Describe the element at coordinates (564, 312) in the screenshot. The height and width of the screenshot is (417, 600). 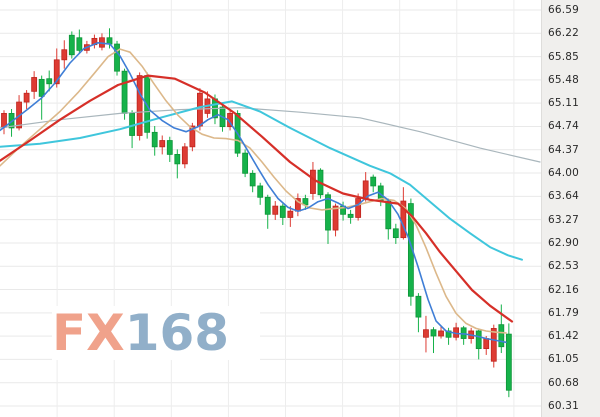
I see `axis-label: 61.79` at that location.